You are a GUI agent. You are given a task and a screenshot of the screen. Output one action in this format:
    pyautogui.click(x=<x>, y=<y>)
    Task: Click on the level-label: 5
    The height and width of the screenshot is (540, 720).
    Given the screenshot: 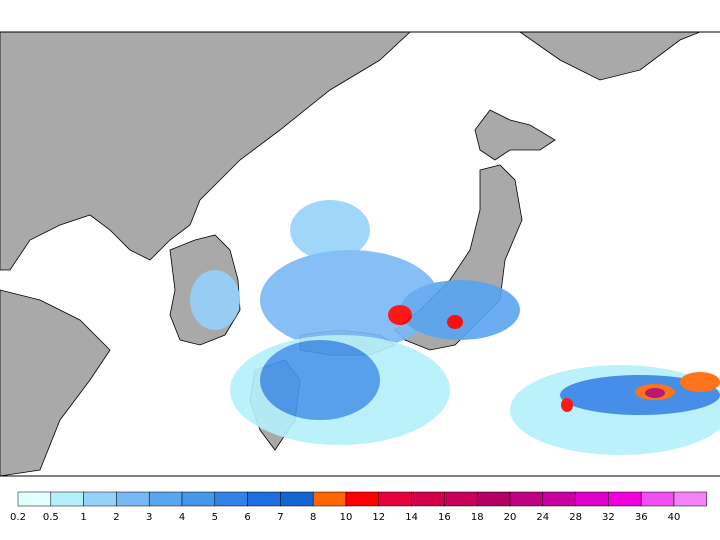 What is the action you would take?
    pyautogui.click(x=215, y=517)
    